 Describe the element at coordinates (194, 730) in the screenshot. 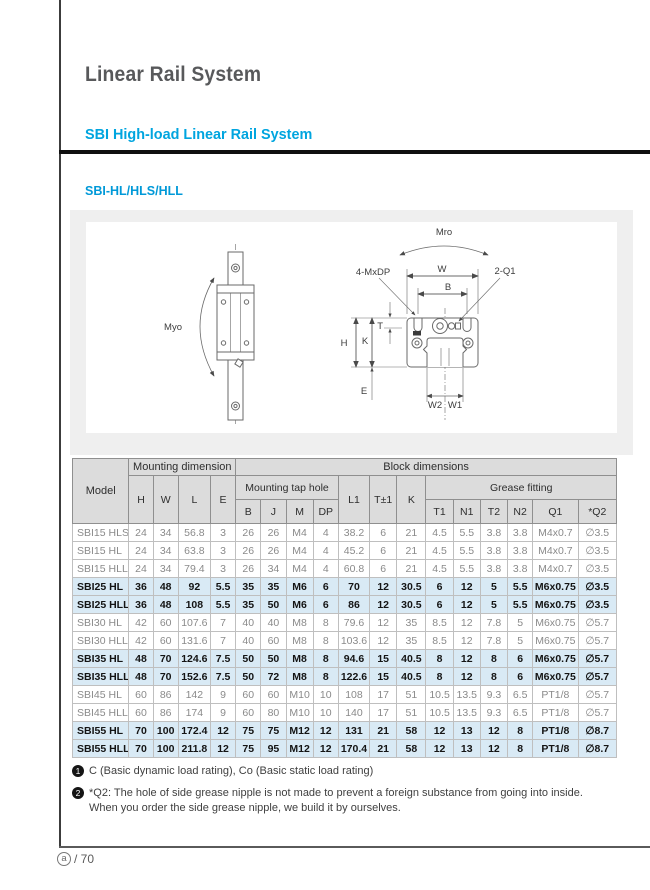

I see `value-cell: 172.4` at that location.